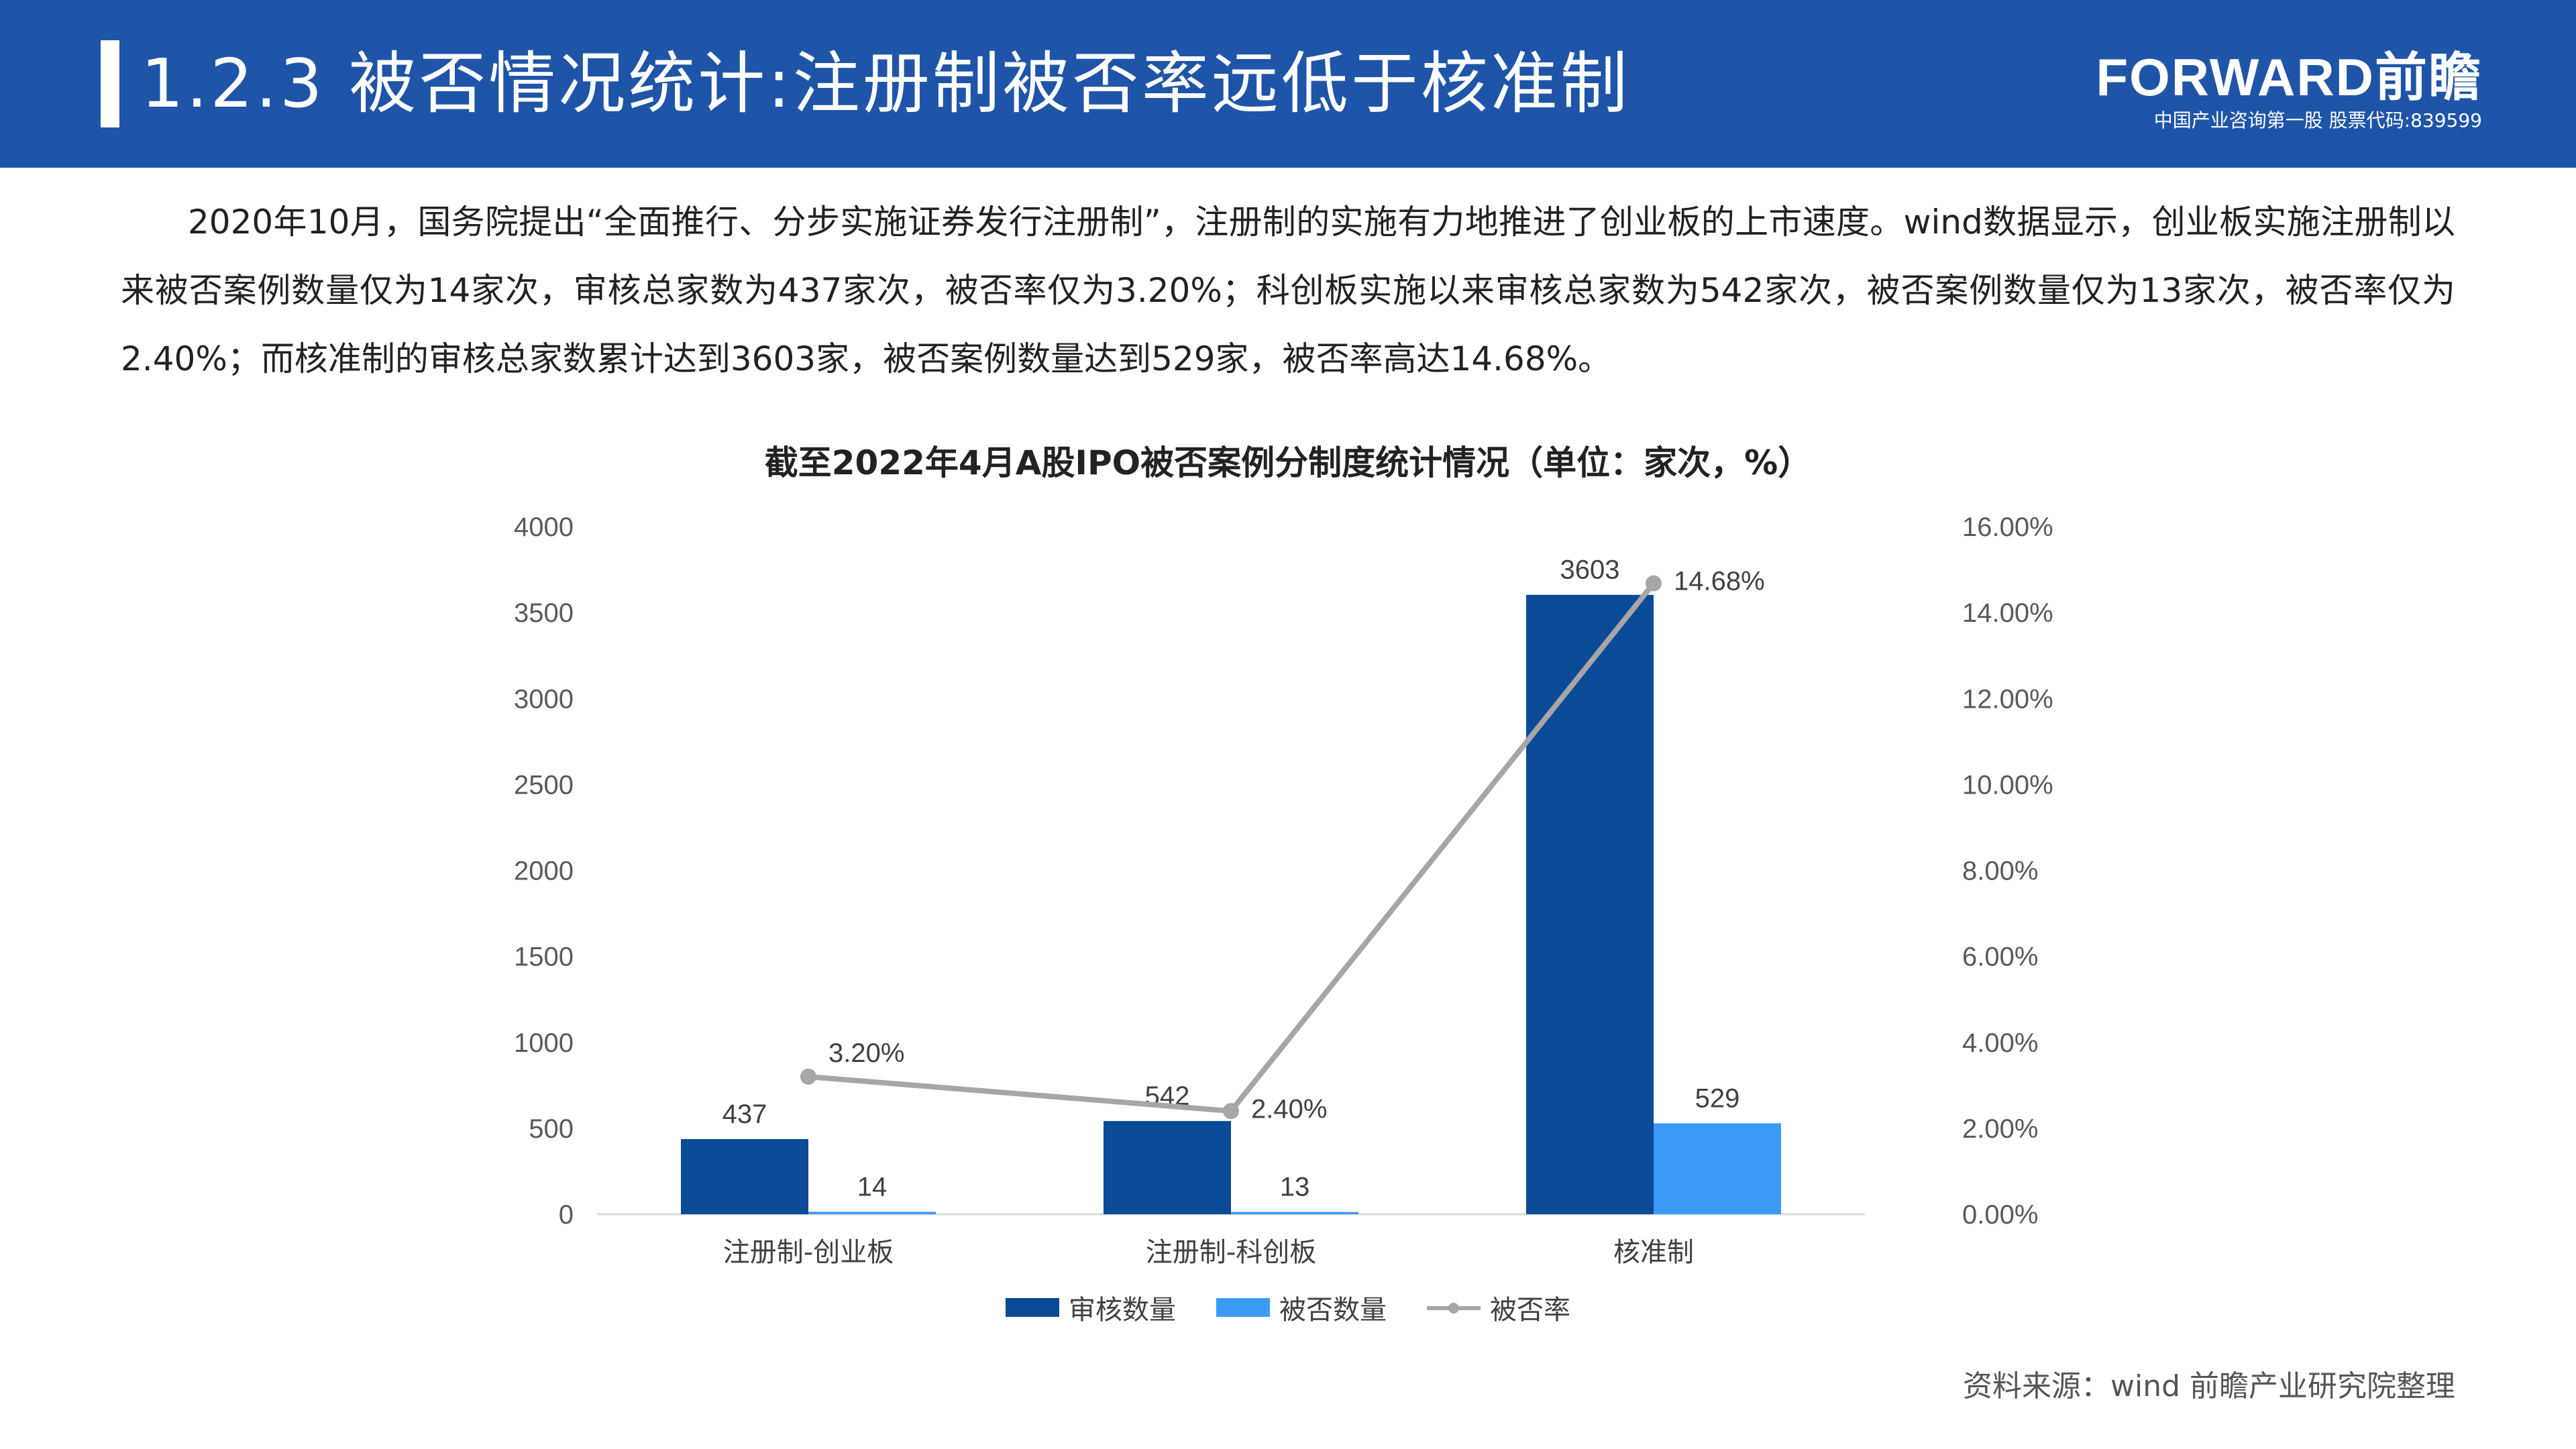 The image size is (2576, 1449). What do you see at coordinates (1231, 1252) in the screenshot?
I see `category-label: 注册制-科创板` at bounding box center [1231, 1252].